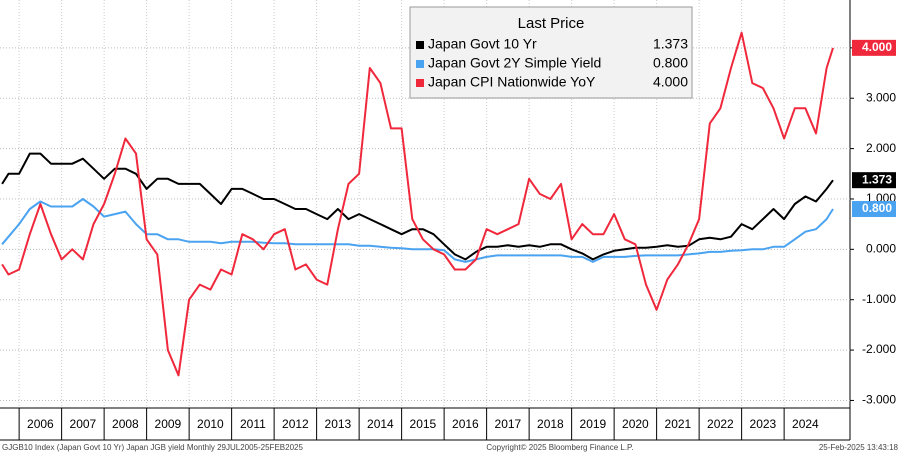 The height and width of the screenshot is (453, 900). Describe the element at coordinates (295, 424) in the screenshot. I see `x-tick-label: 2012` at that location.